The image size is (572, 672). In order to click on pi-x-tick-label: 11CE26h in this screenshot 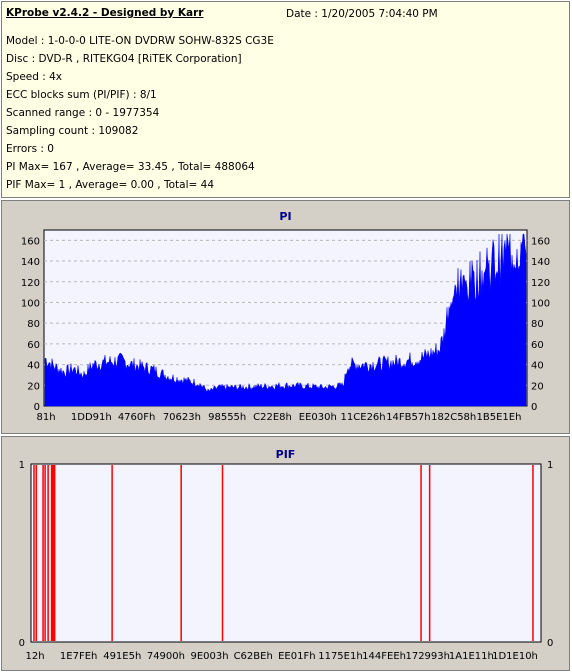, I will do `click(363, 417)`.